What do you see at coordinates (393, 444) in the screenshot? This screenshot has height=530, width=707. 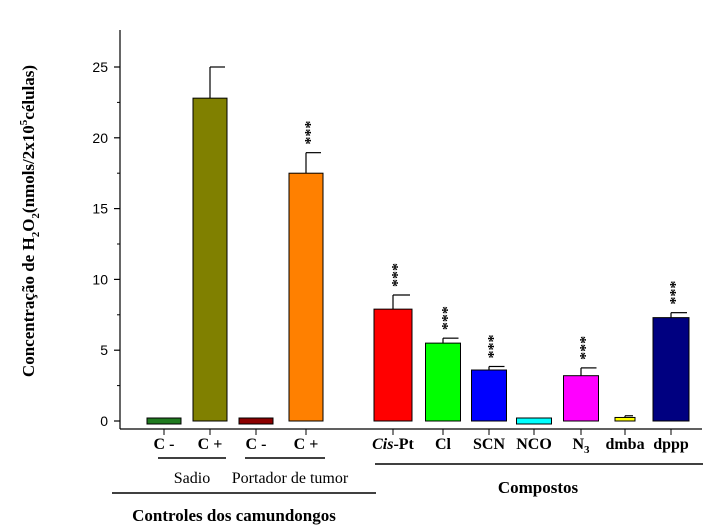 I see `x-tick-label: Cis-Pt` at bounding box center [393, 444].